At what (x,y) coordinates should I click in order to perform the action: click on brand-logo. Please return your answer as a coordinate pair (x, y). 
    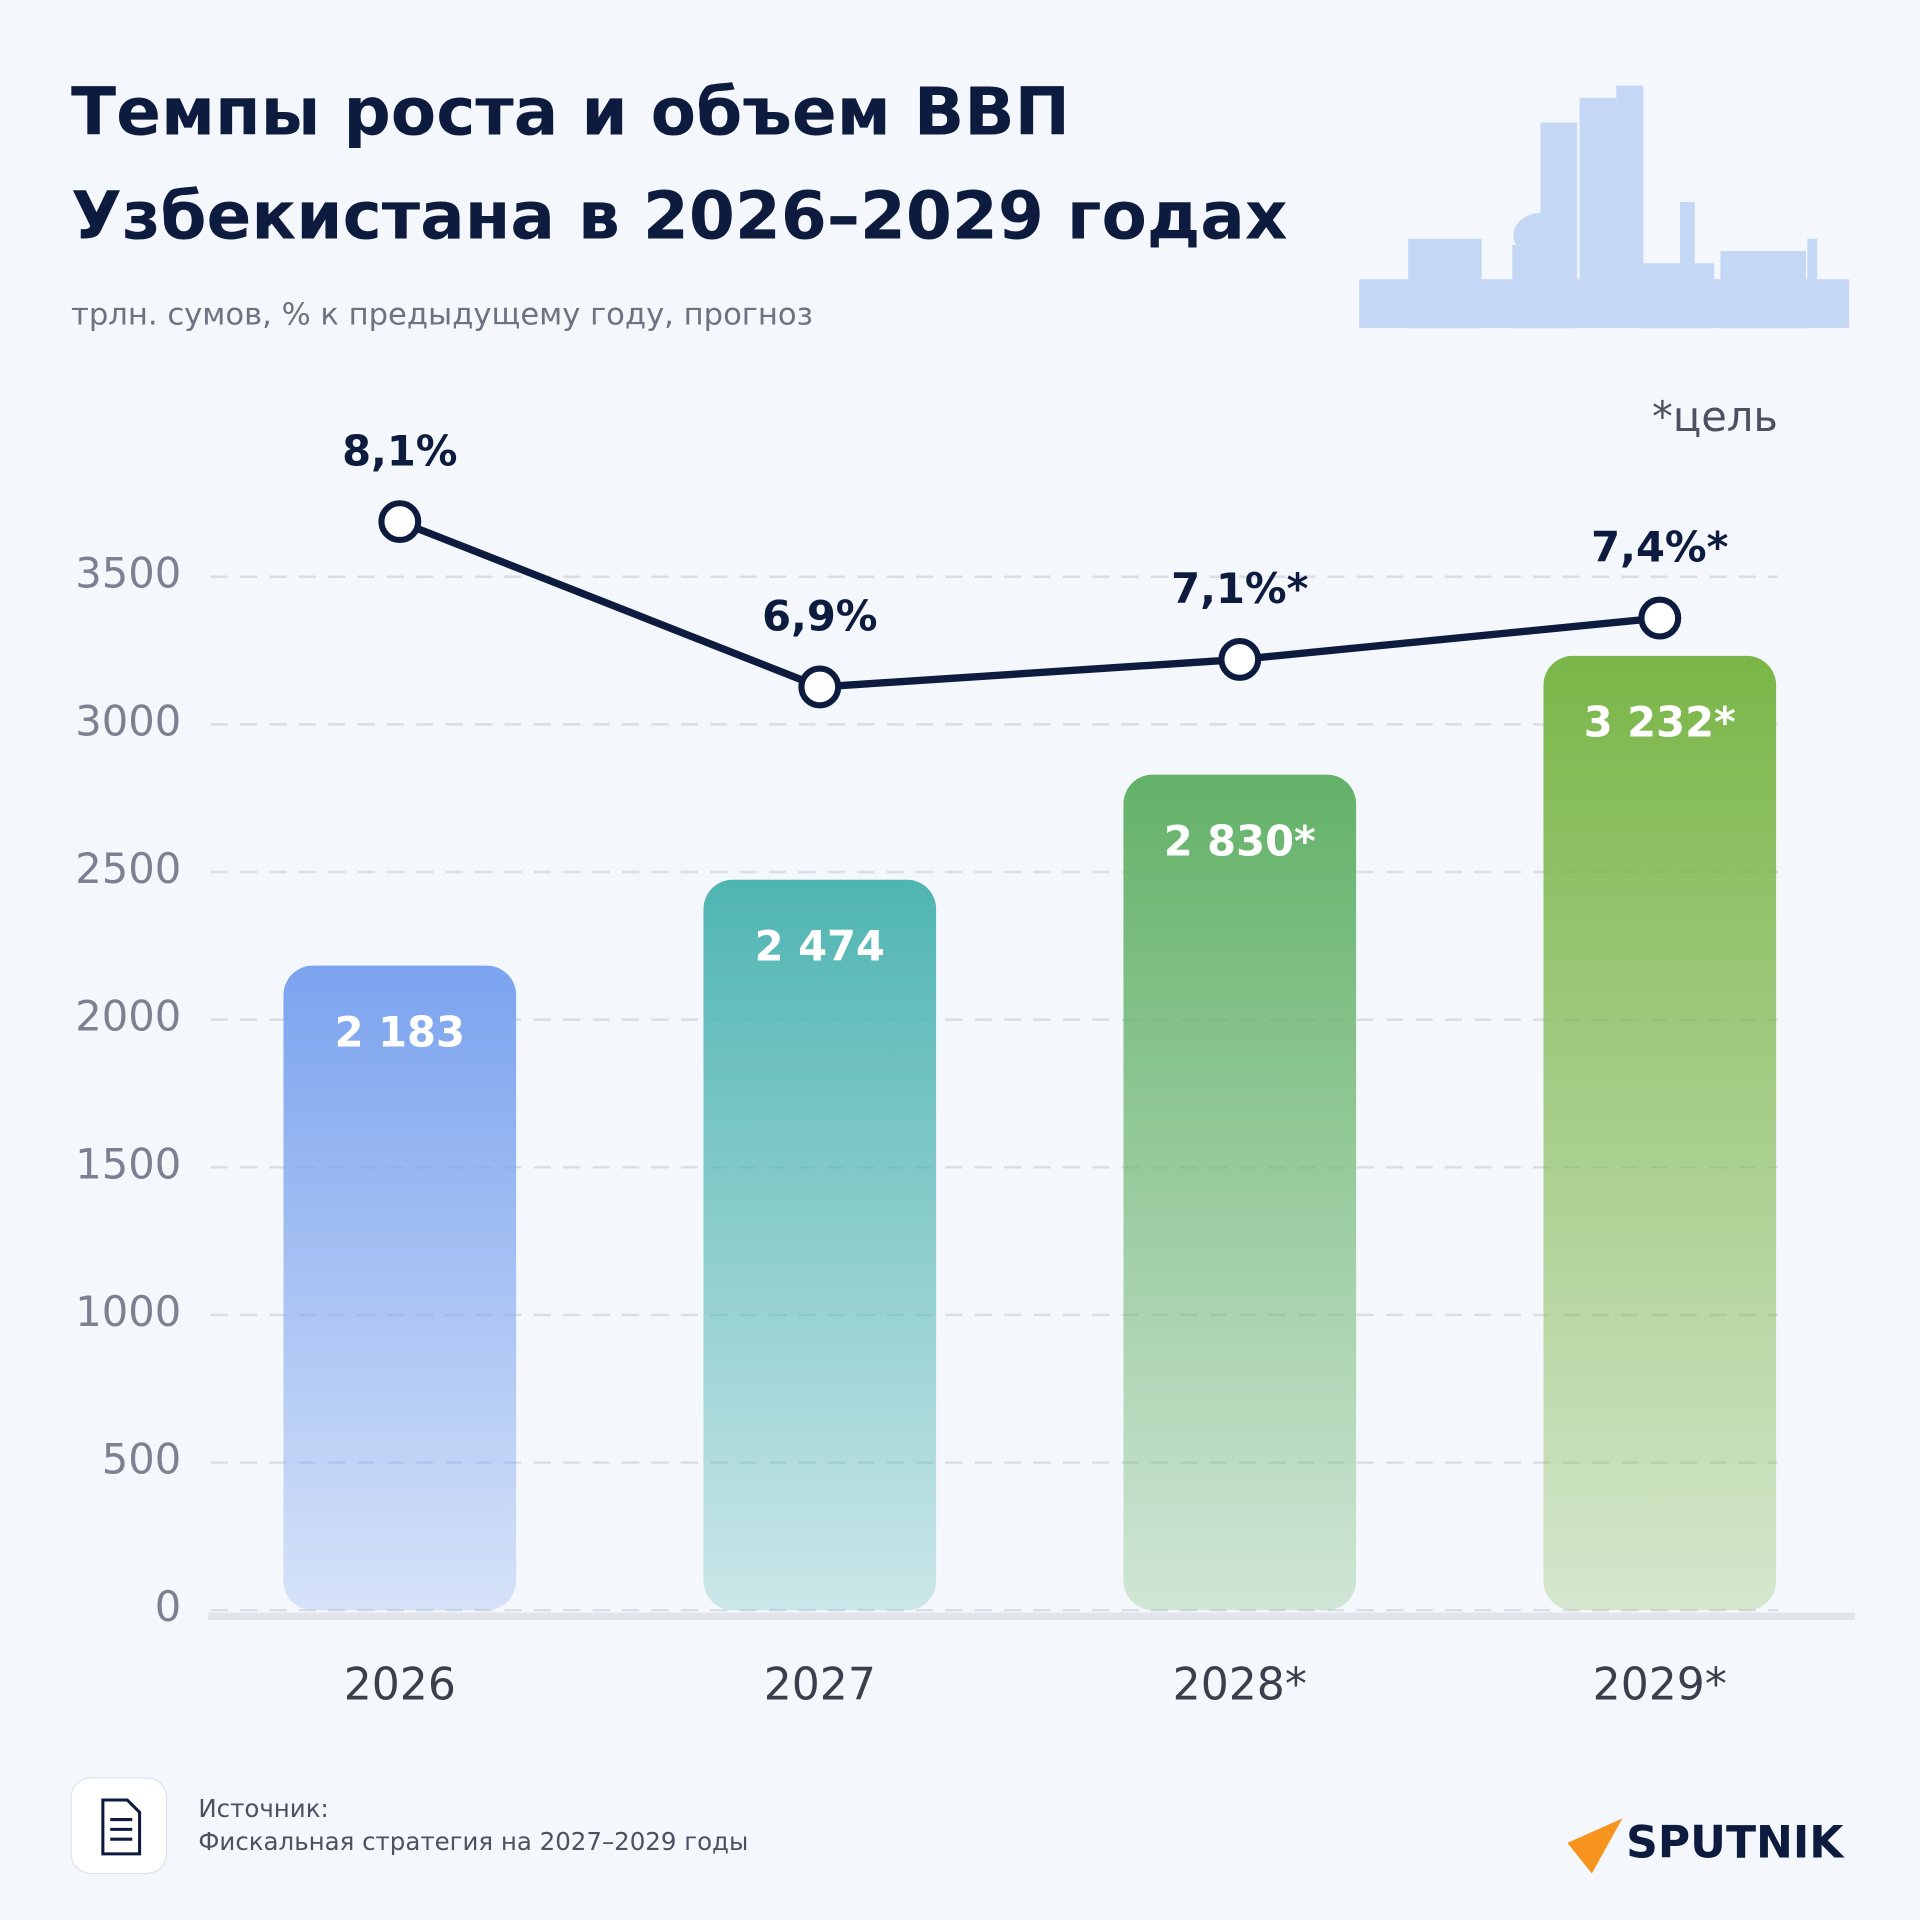
    Looking at the image, I should click on (1595, 1846).